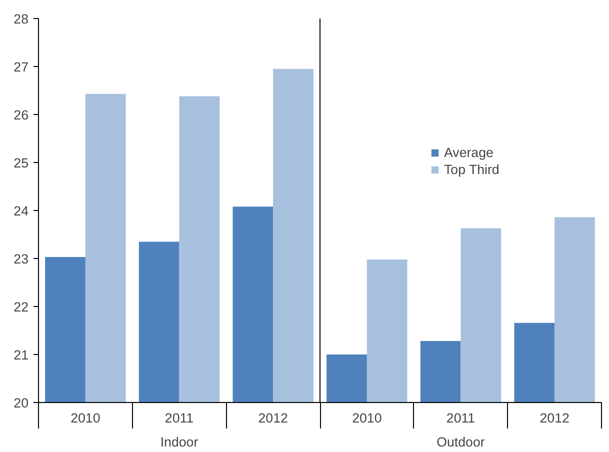 This screenshot has width=609, height=452. Describe the element at coordinates (461, 442) in the screenshot. I see `text: Outdoor` at that location.